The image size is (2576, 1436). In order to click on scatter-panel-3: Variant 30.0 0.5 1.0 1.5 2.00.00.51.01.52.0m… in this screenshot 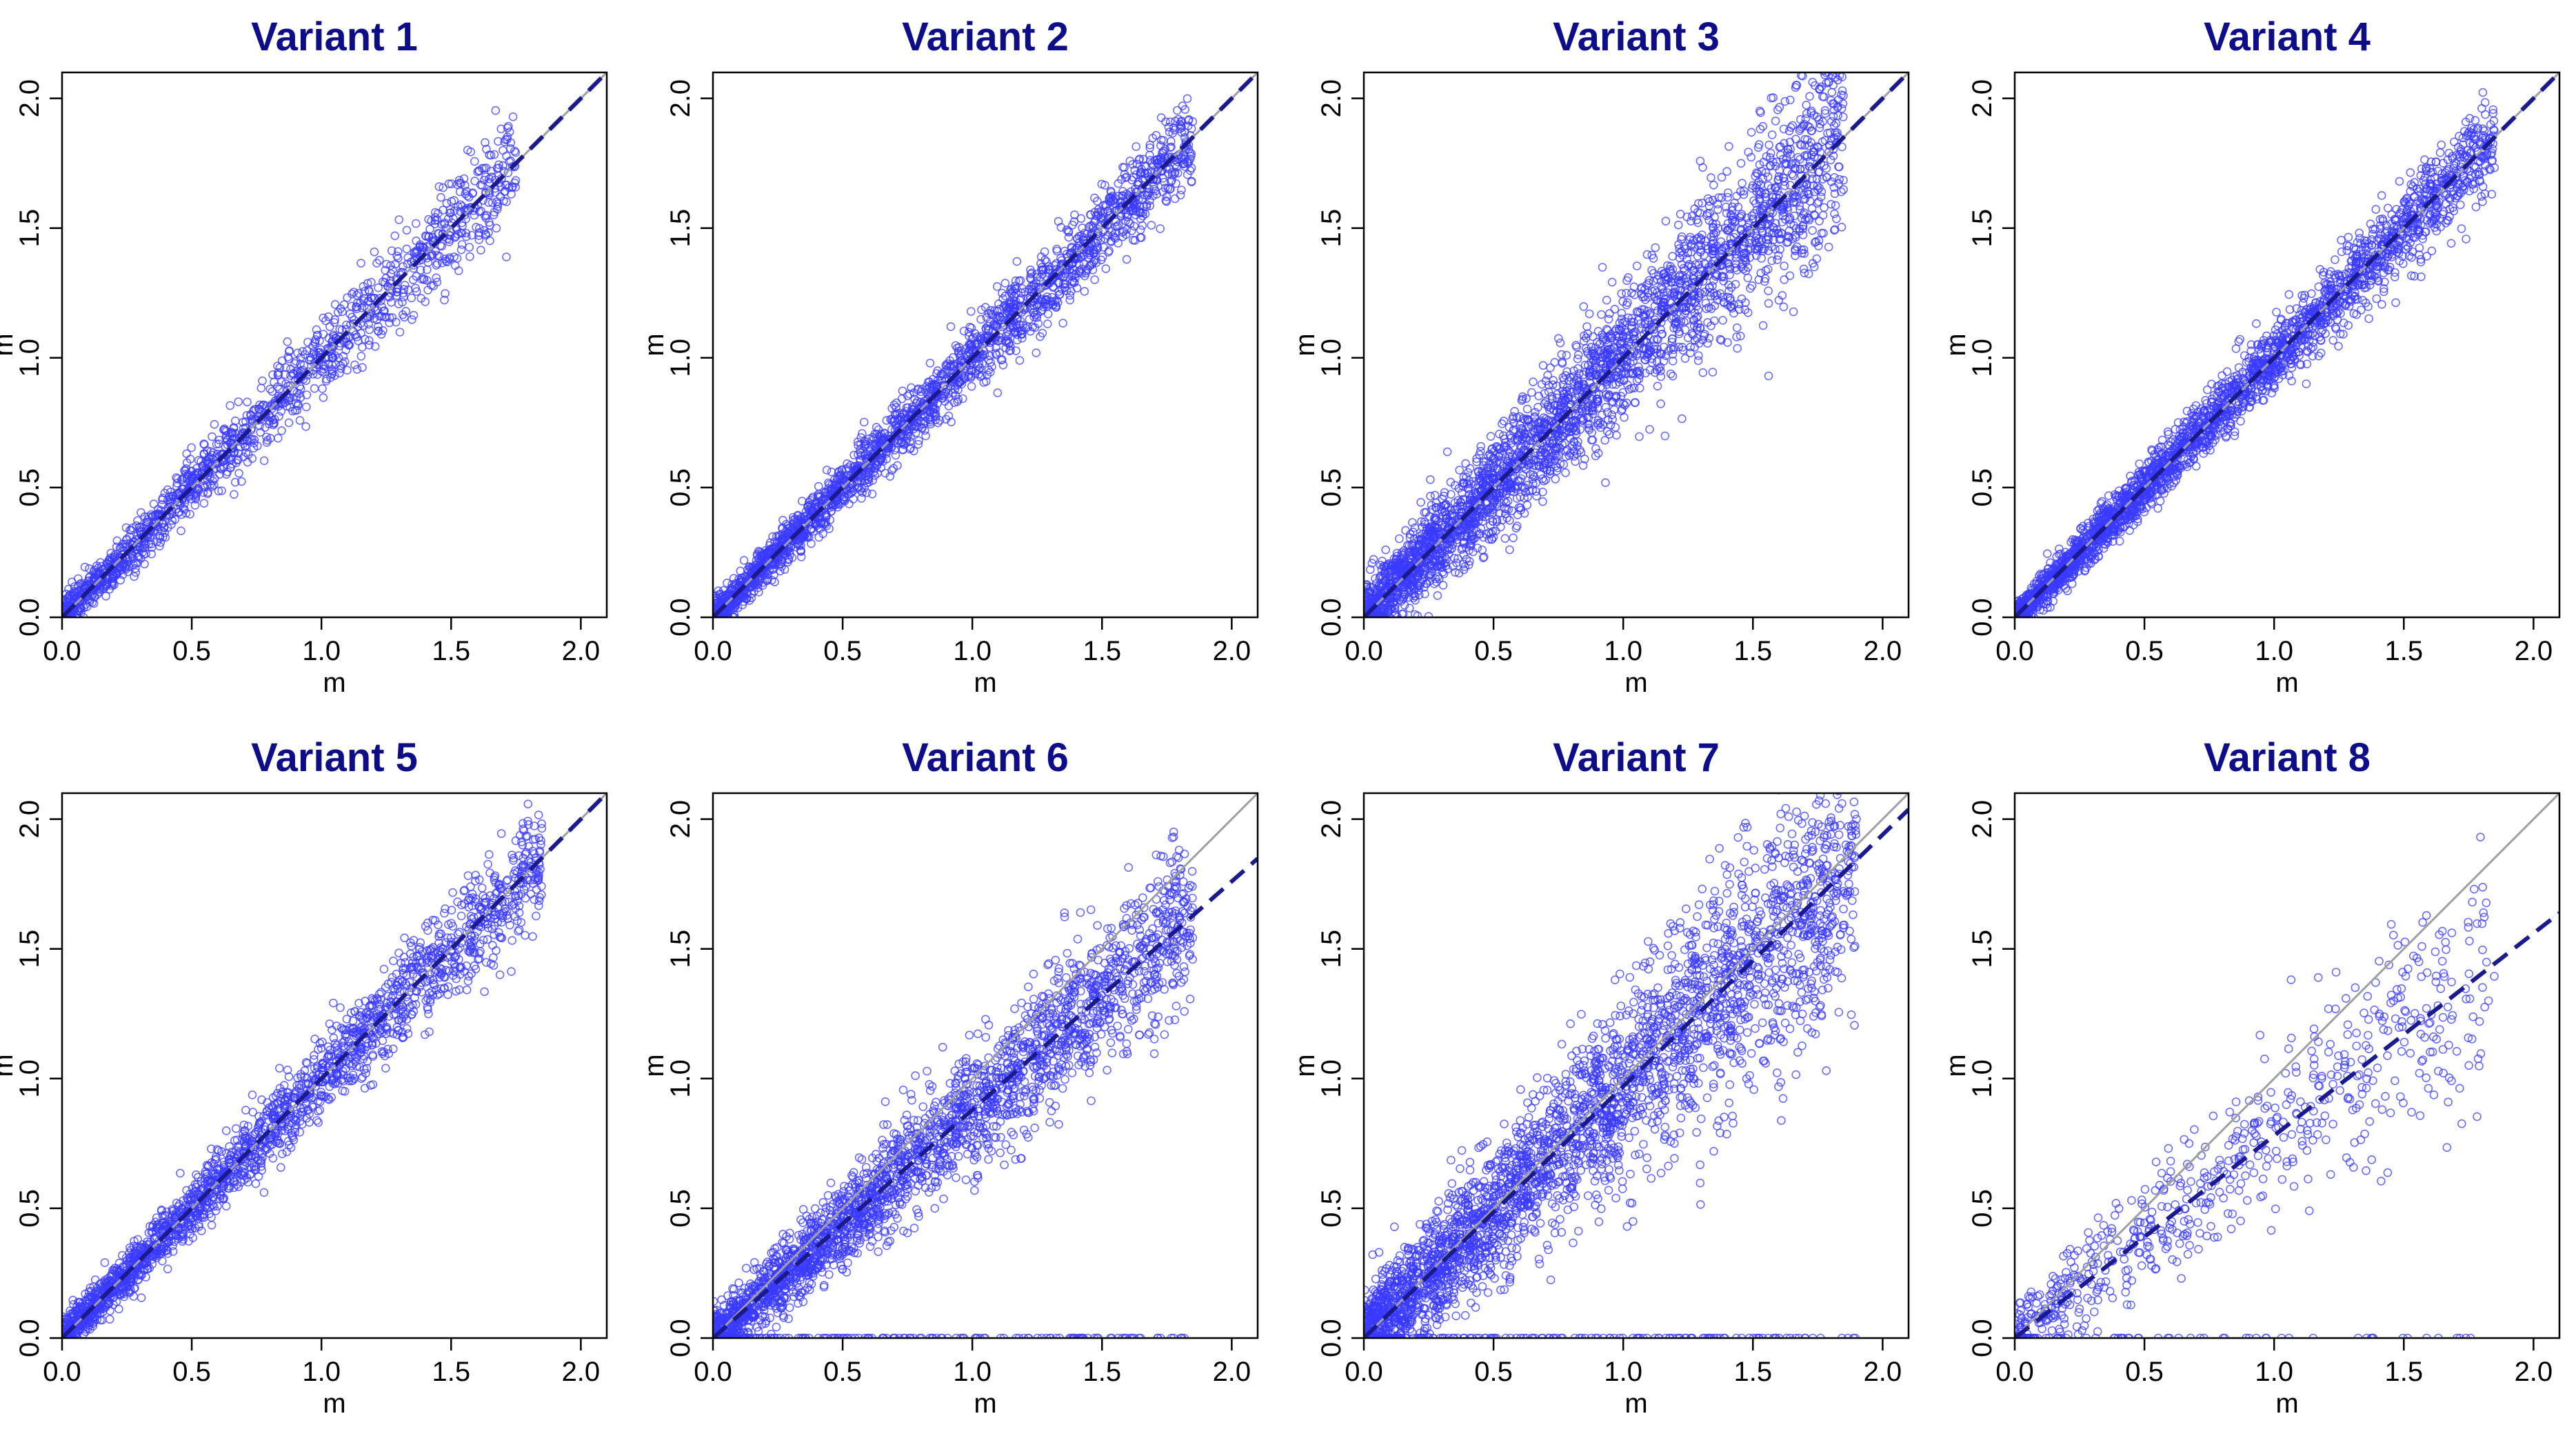, I will do `click(1600, 356)`.